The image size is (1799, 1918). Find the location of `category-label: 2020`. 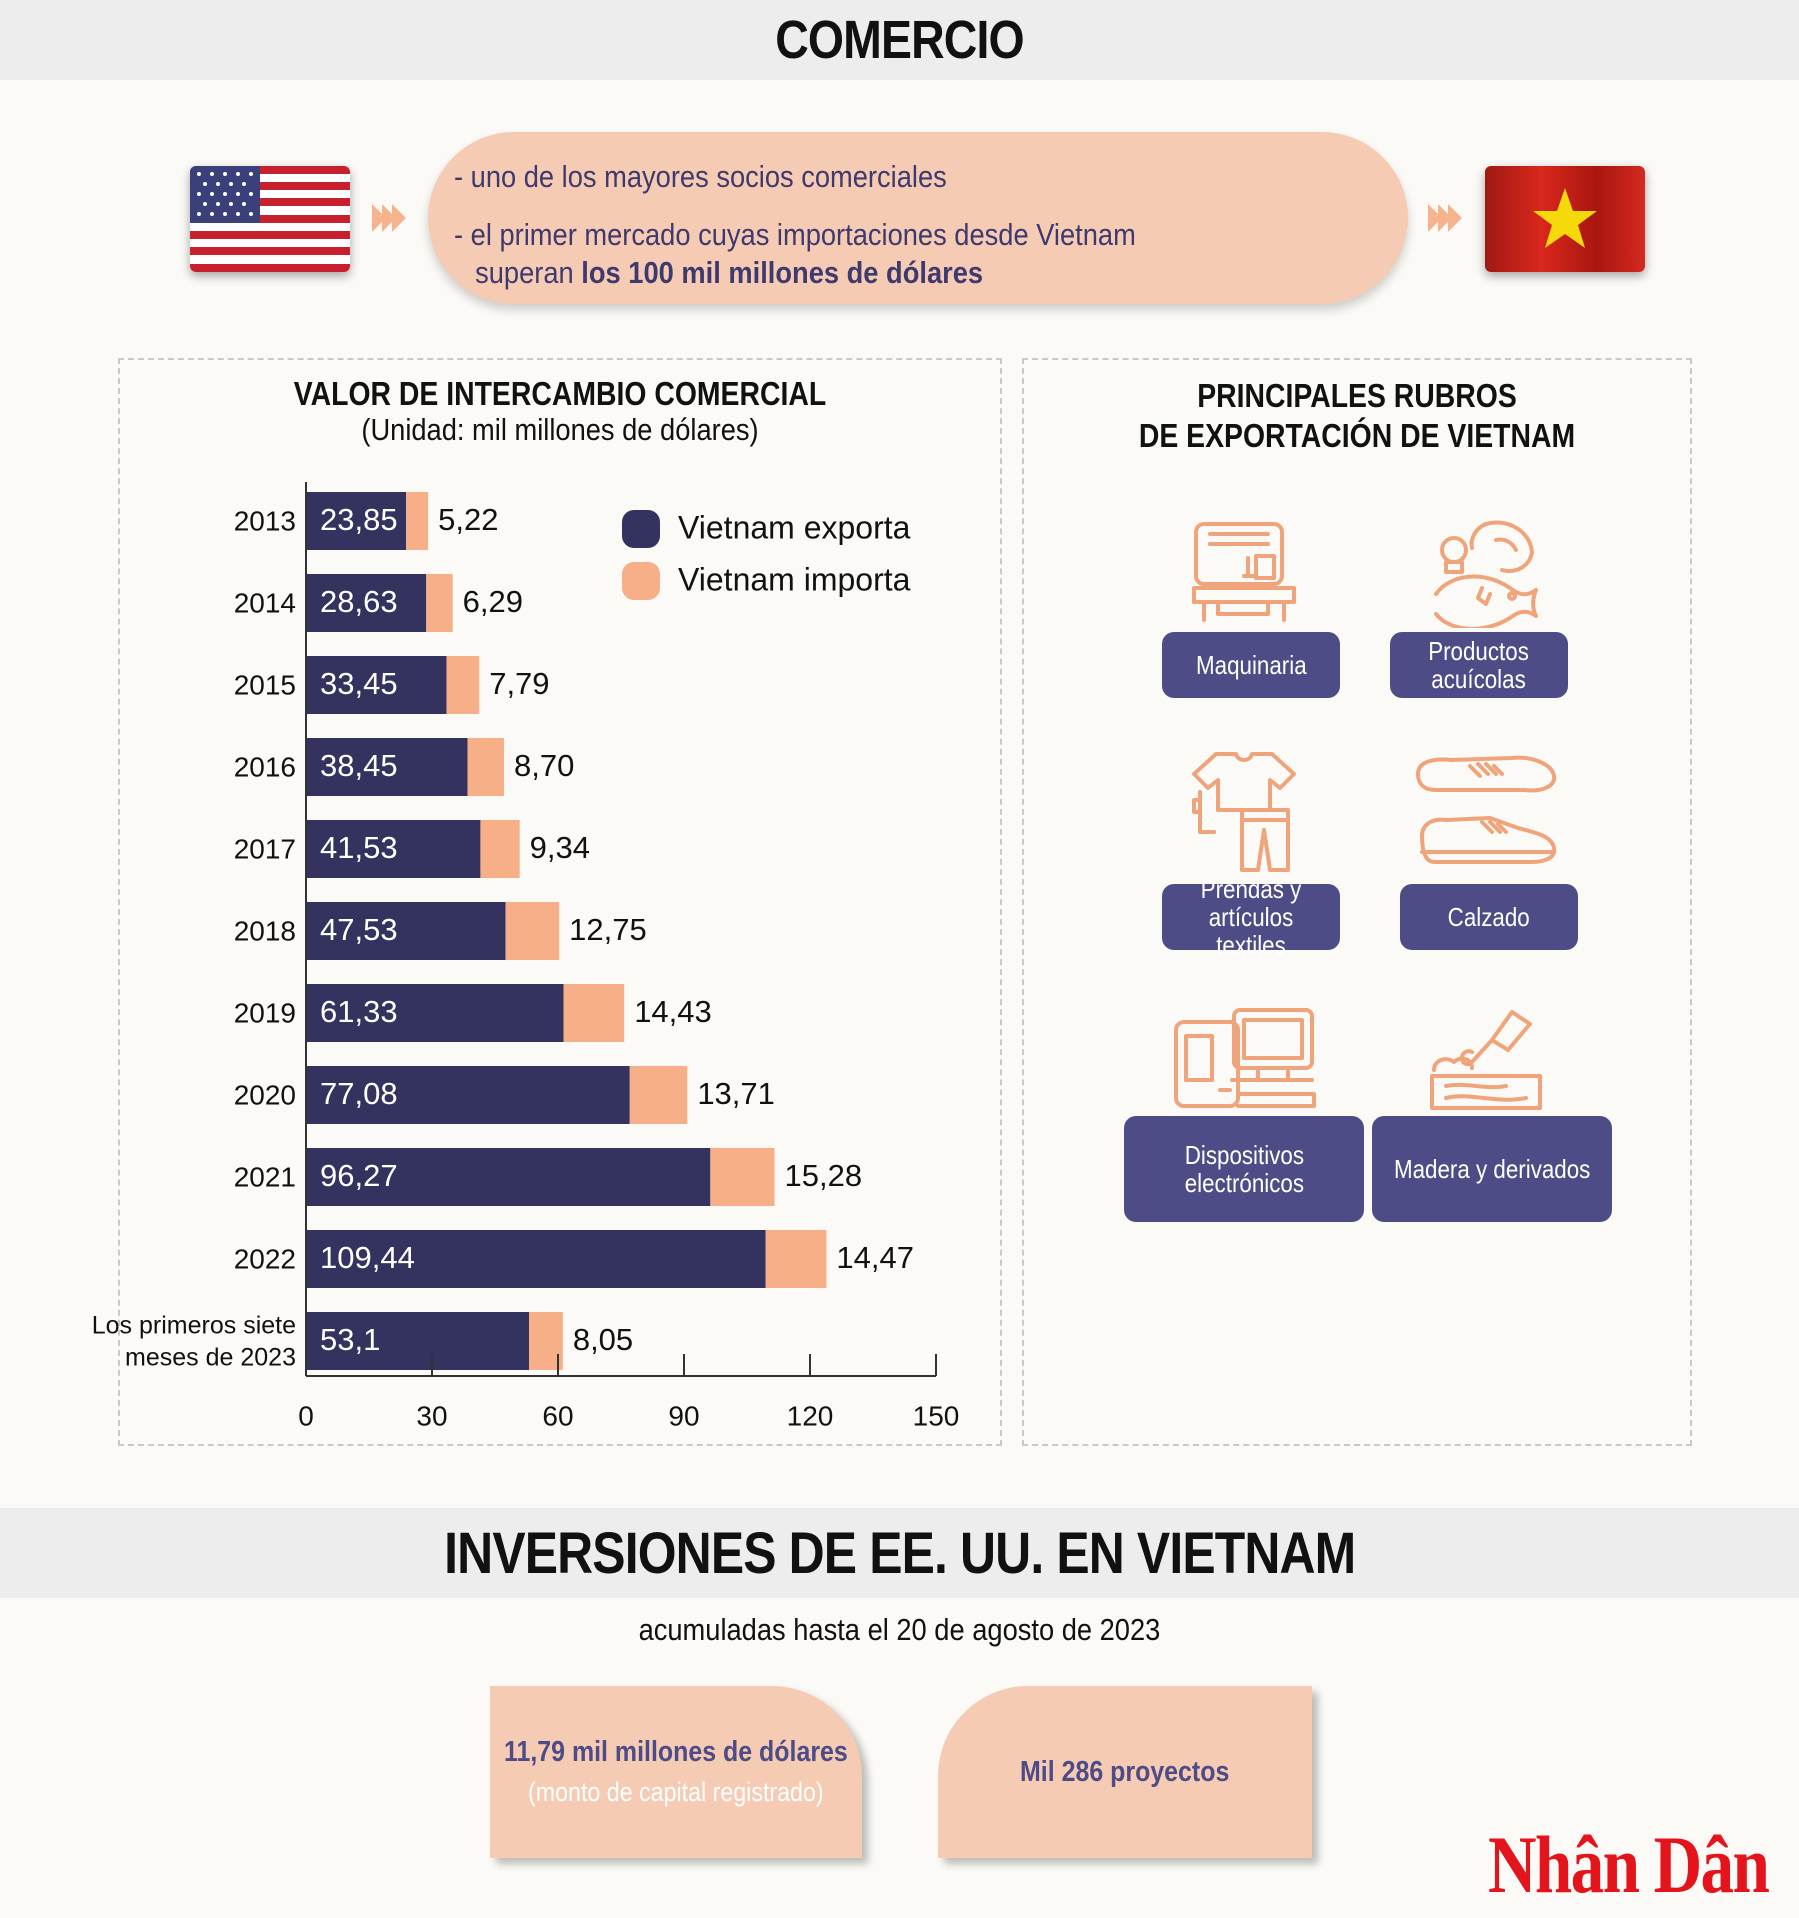

category-label: 2020 is located at coordinates (265, 1094).